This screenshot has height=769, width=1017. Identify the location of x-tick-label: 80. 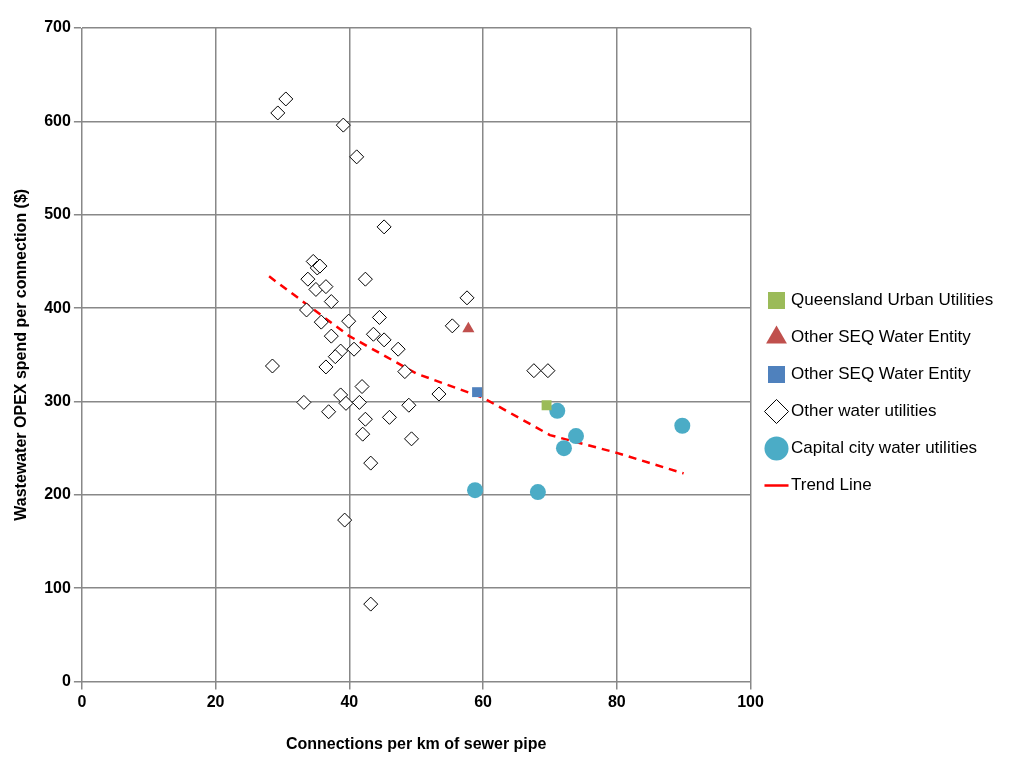
(616, 701).